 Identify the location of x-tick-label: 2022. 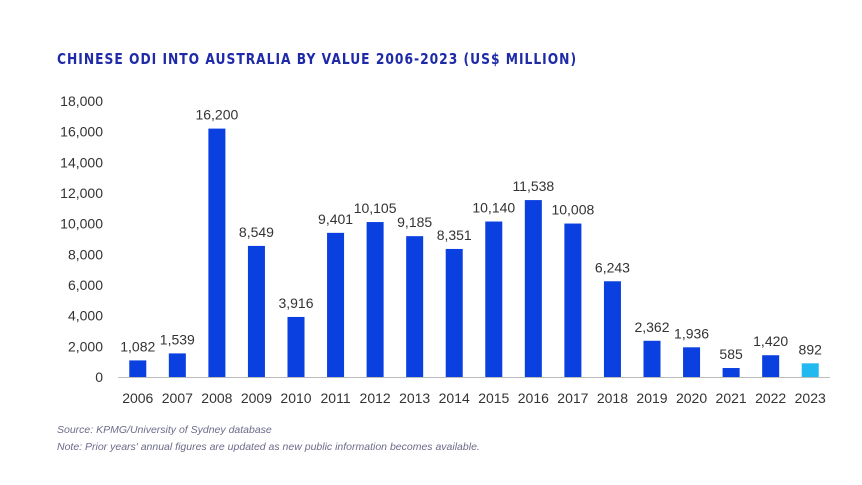
(770, 398).